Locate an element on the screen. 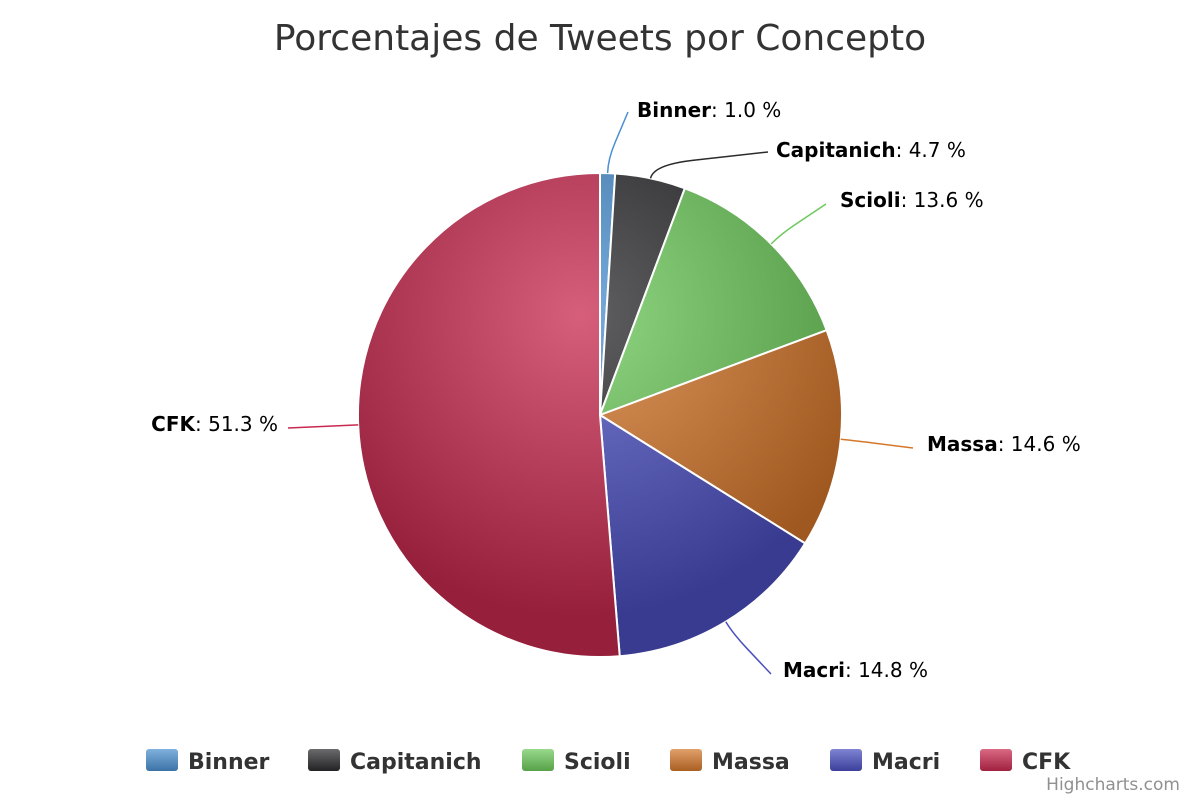 This screenshot has width=1200, height=800. legend-item-macri: Macri is located at coordinates (885, 762).